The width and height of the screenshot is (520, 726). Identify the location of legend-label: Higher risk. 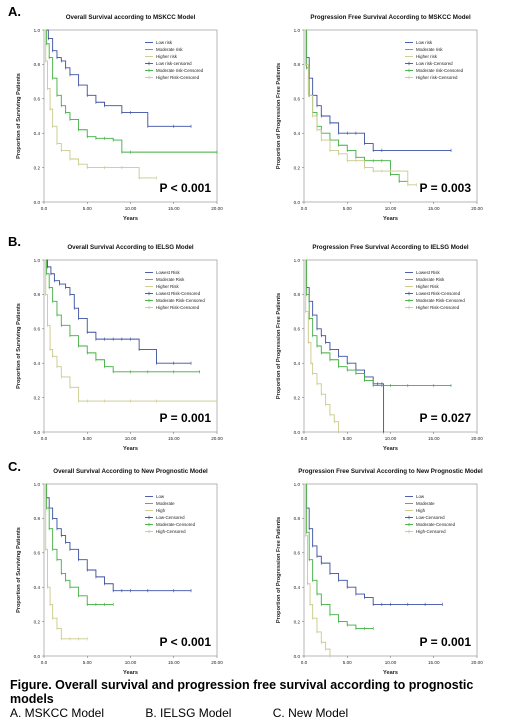
(167, 56).